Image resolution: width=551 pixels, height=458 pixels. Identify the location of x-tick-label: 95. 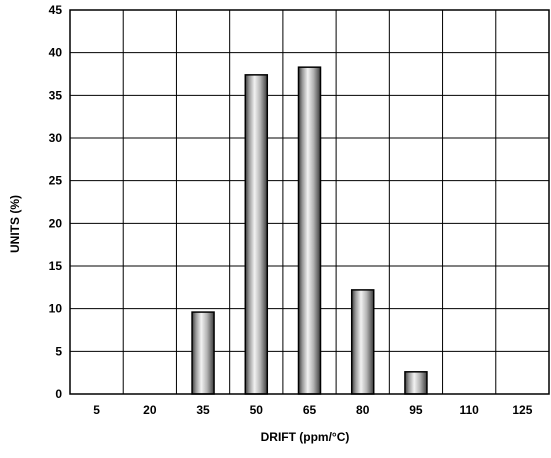
(416, 410).